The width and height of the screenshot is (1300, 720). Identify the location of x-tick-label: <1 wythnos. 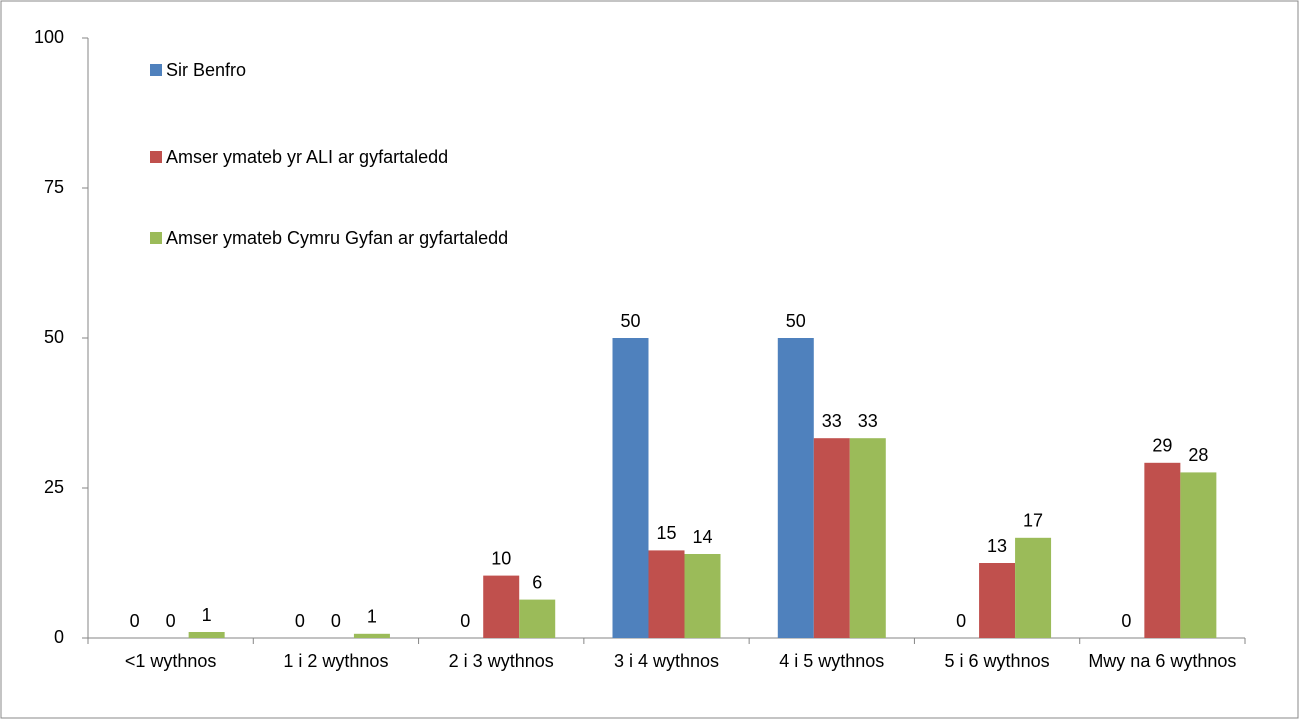
(170, 661).